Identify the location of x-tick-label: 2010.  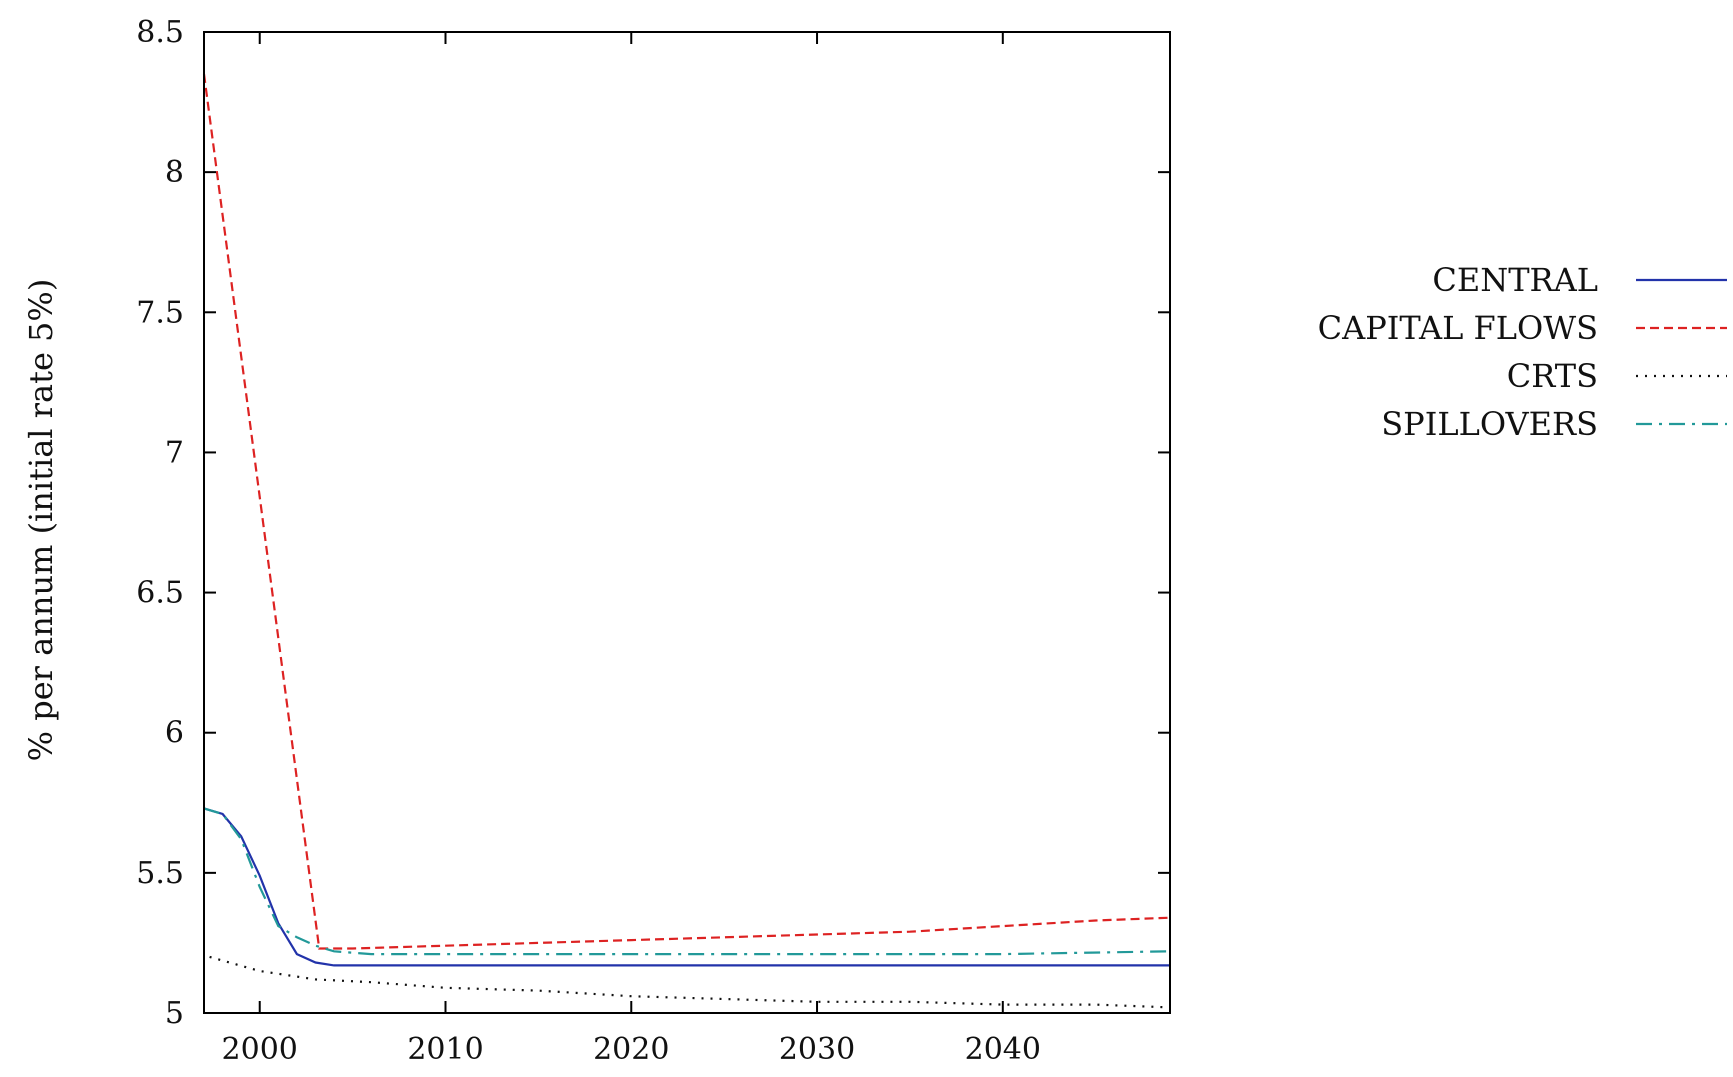
(445, 1049).